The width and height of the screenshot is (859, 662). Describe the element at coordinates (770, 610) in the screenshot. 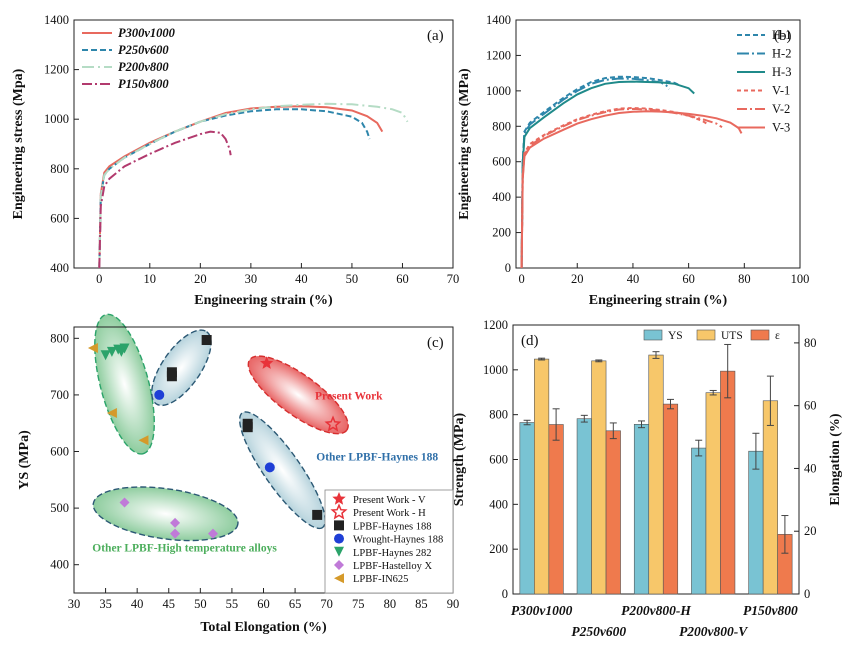

I see `category-label: P150v800` at that location.